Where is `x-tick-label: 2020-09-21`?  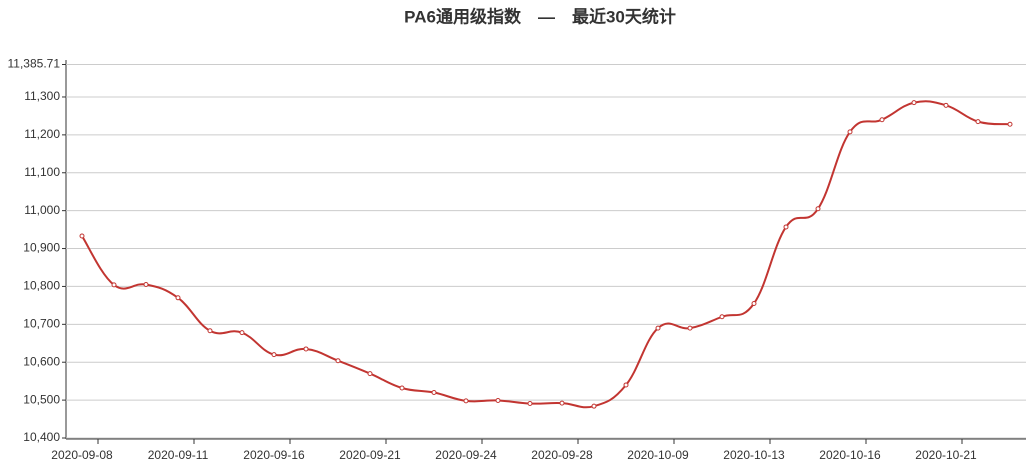
x-tick-label: 2020-09-21 is located at coordinates (370, 455).